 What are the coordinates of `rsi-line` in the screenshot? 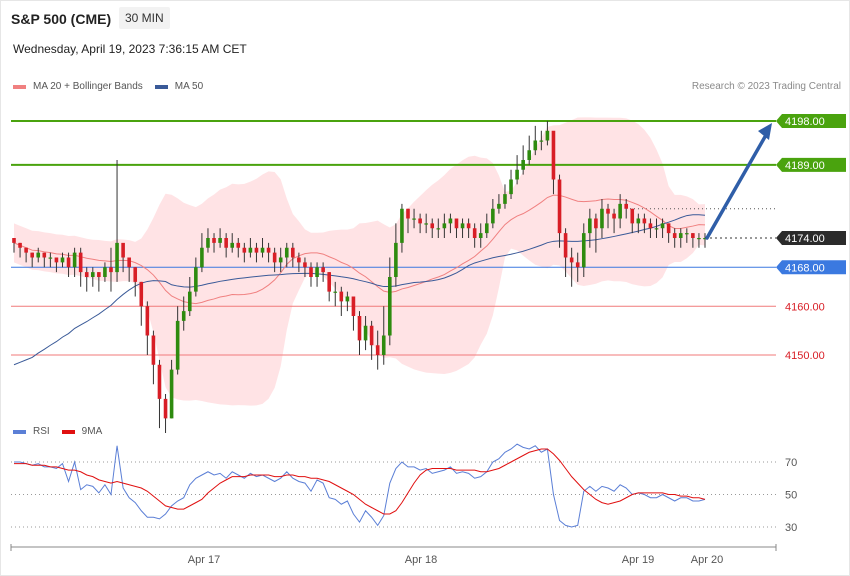 It's located at (360, 485).